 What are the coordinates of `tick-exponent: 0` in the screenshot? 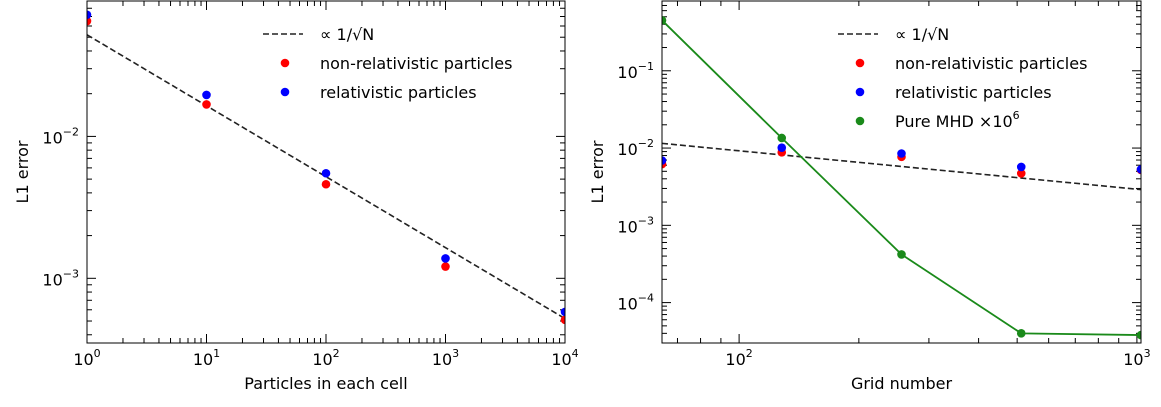 It's located at (97, 353).